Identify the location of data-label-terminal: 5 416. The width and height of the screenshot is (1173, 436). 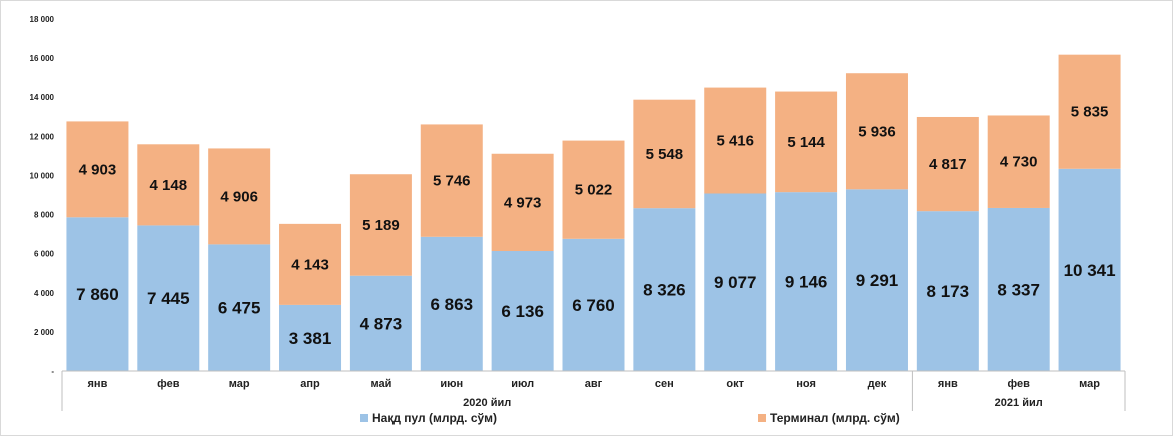
(735, 141).